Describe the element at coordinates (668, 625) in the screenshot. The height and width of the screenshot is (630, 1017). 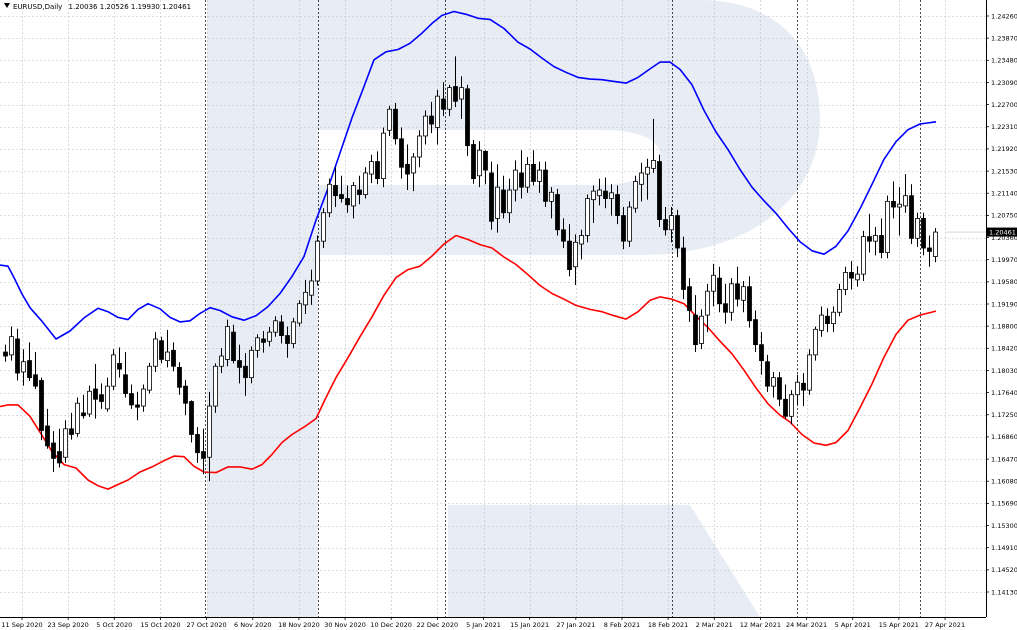
I see `x-tick-label: 18 Feb 2021` at that location.